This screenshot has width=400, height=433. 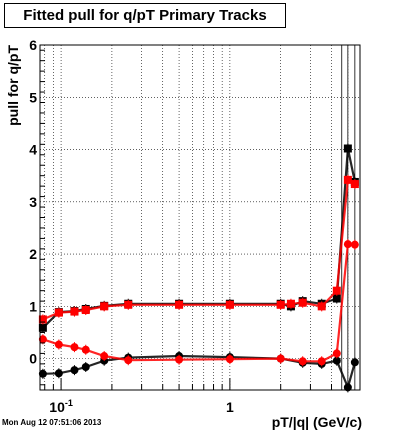 I want to click on chart-title: Fitted pull for q/pT Primary Tracks, so click(x=145, y=15).